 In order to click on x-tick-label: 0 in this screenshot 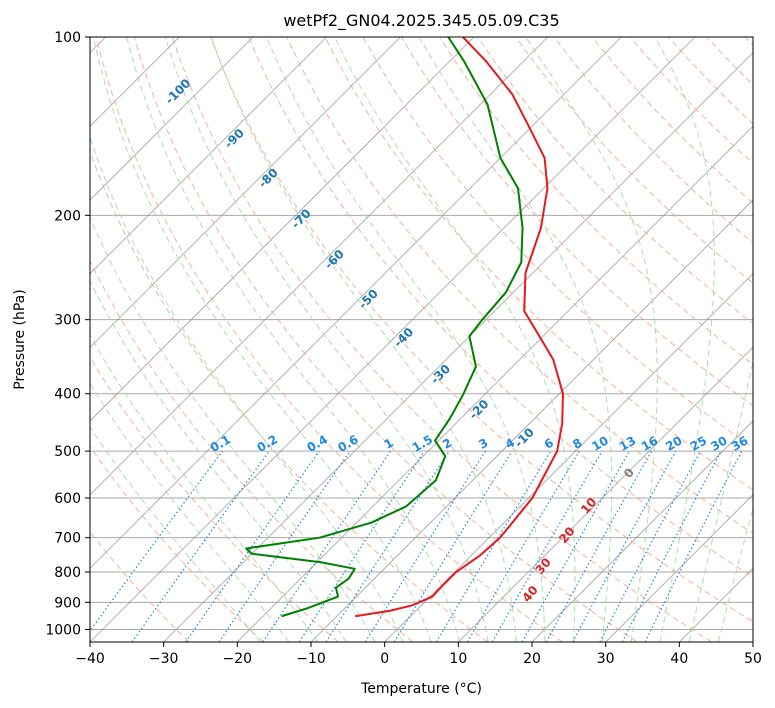, I will do `click(384, 659)`.